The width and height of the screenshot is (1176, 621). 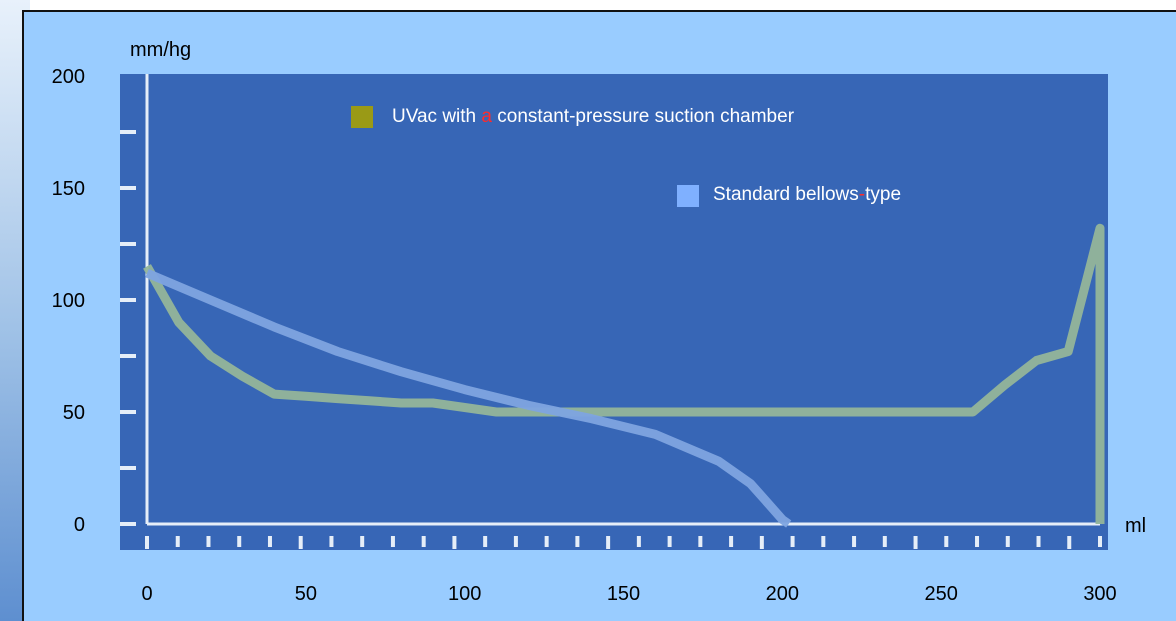 I want to click on legend-marker-bellows, so click(x=688, y=196).